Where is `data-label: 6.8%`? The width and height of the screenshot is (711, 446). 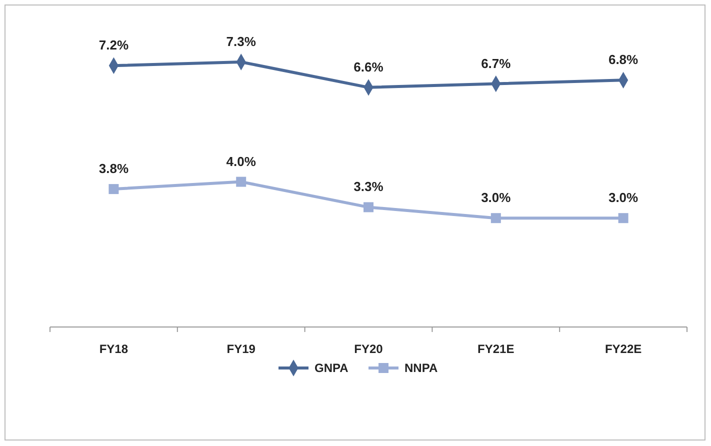 data-label: 6.8% is located at coordinates (623, 60).